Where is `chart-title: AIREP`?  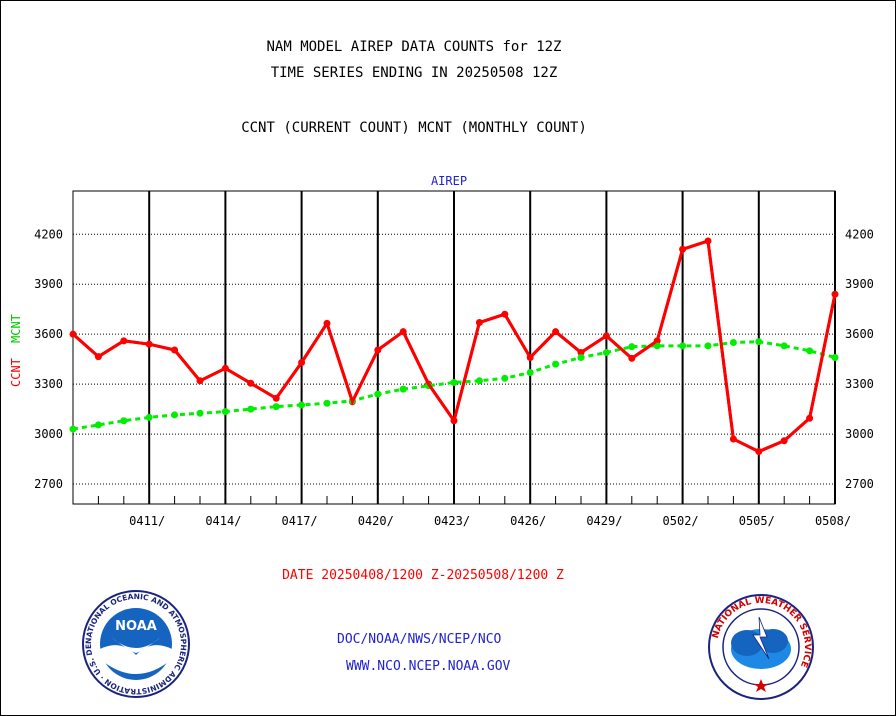
chart-title: AIREP is located at coordinates (449, 181).